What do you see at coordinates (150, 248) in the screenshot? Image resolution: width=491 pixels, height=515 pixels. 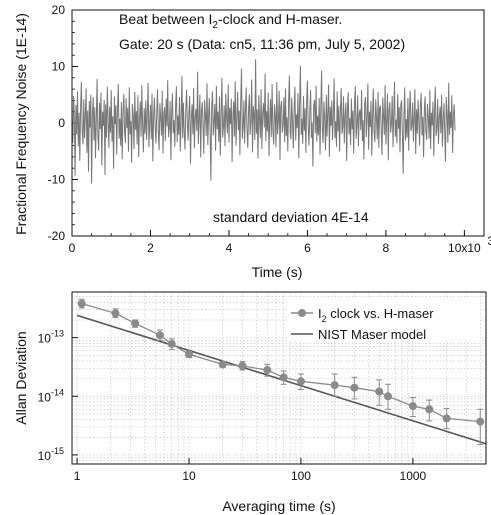 I see `top-x-tick-label-1: 2` at bounding box center [150, 248].